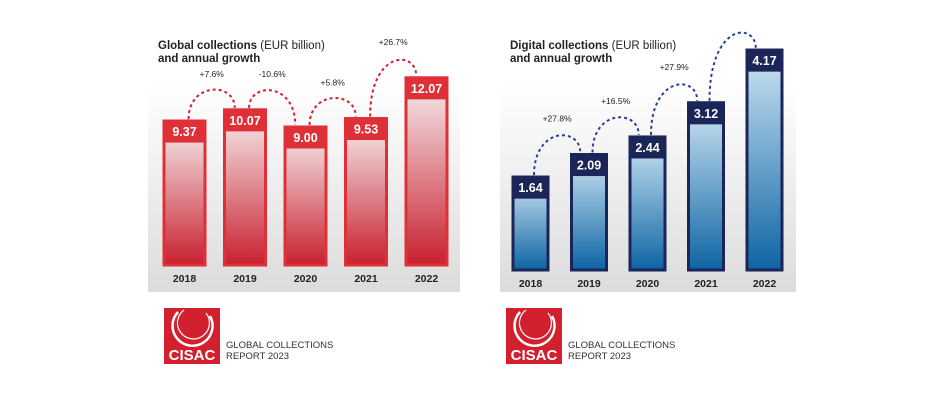 This screenshot has height=400, width=940. I want to click on bar-value-label: 2.09, so click(589, 166).